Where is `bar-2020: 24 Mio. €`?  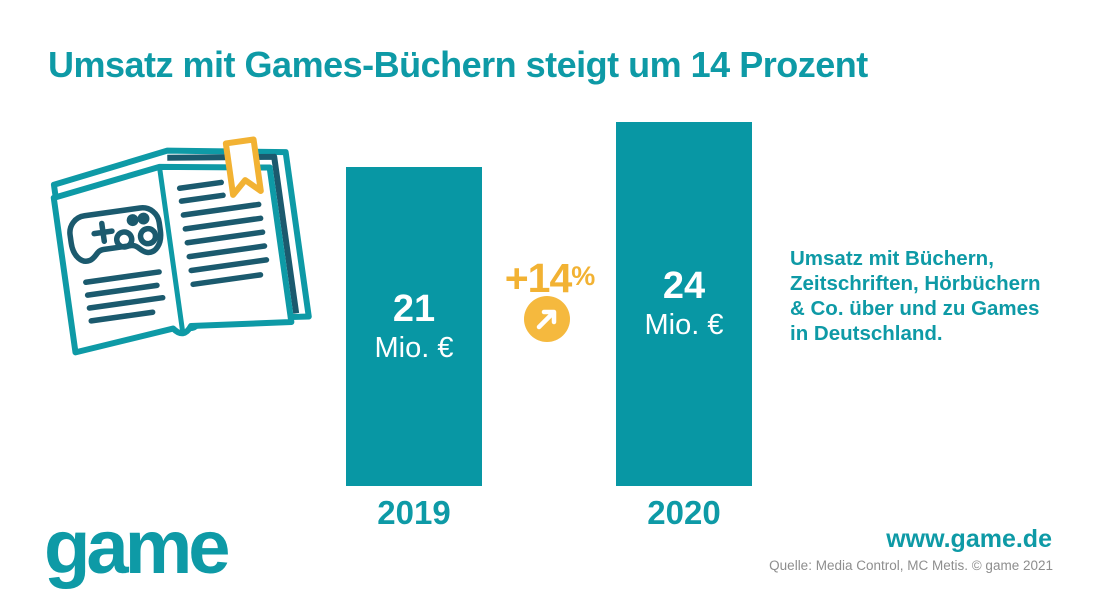 bar-2020: 24 Mio. € is located at coordinates (684, 304).